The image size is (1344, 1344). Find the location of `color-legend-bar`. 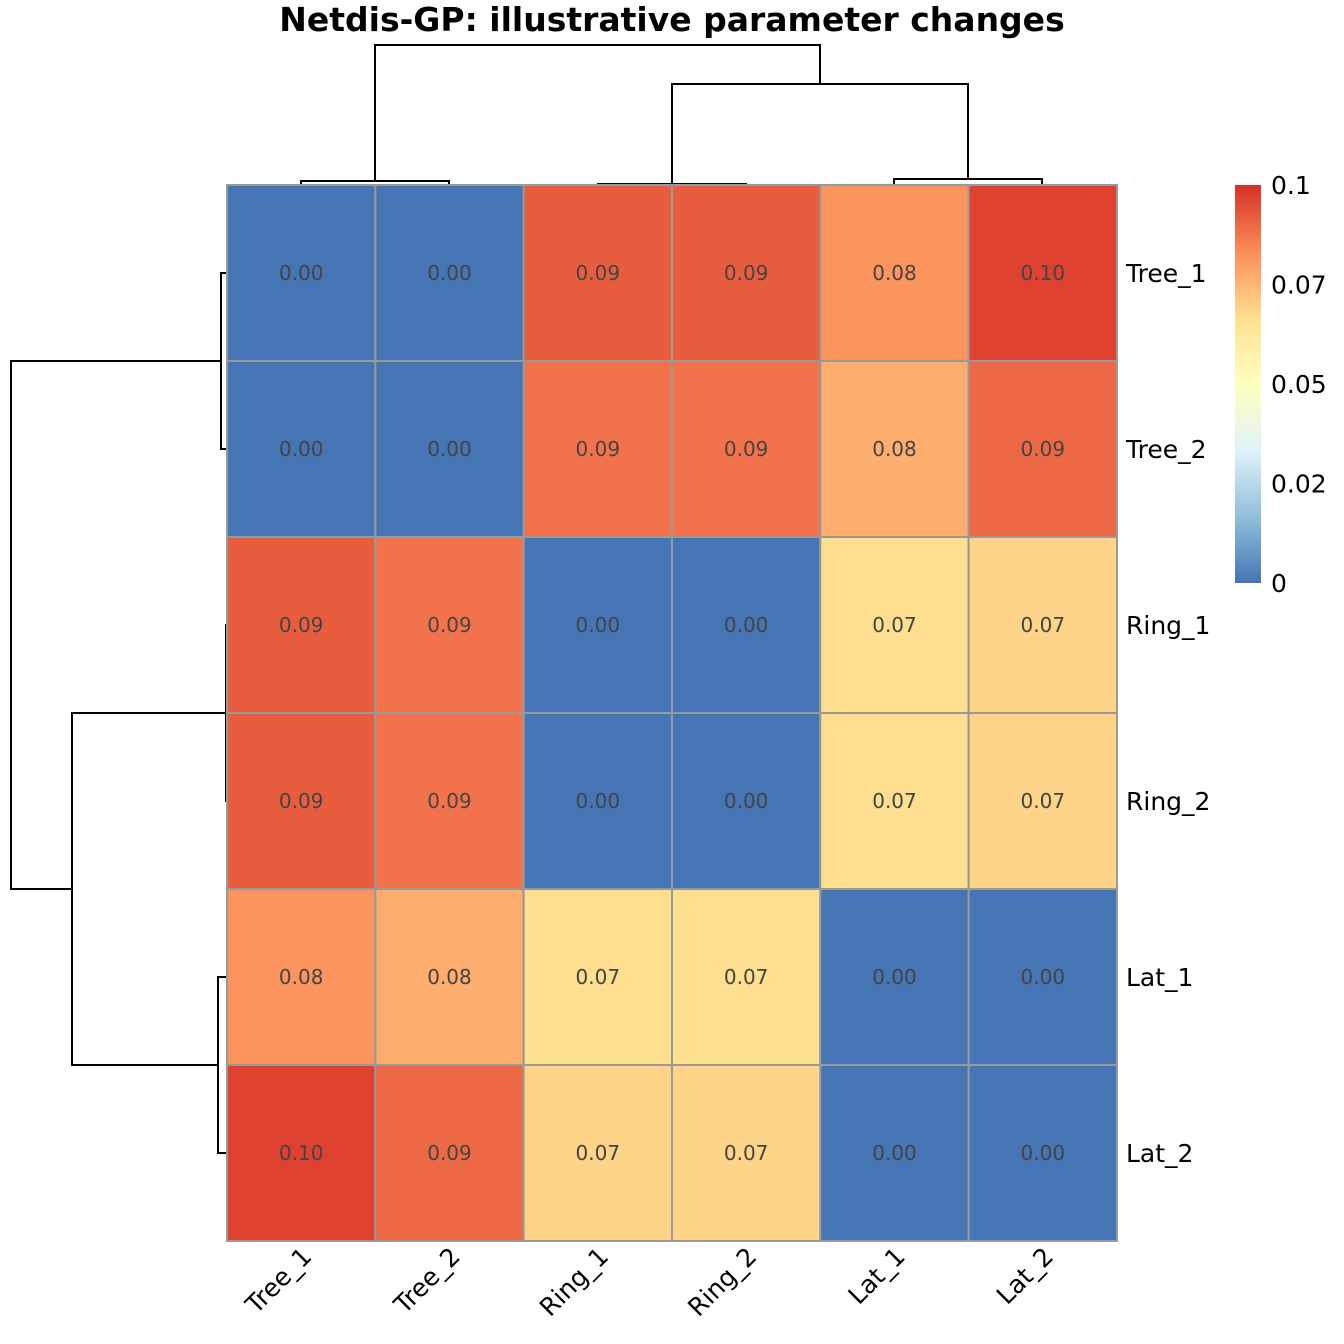

color-legend-bar is located at coordinates (1248, 384).